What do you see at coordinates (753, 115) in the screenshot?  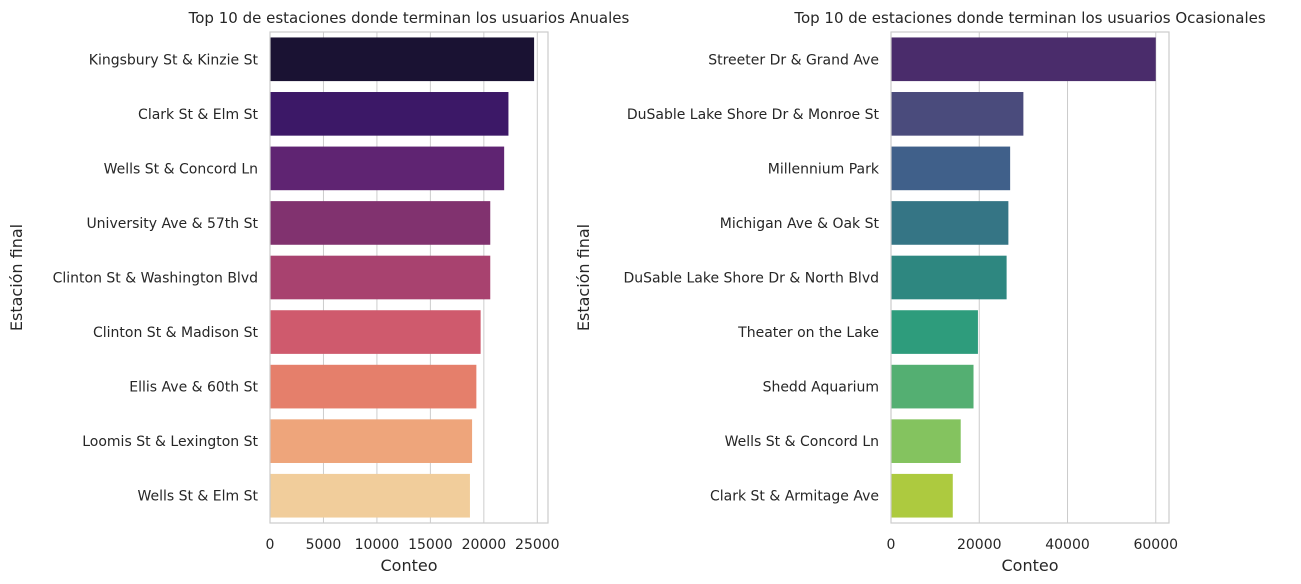 I see `y-tick-label: DuSable Lake Shore Dr & Monroe St` at bounding box center [753, 115].